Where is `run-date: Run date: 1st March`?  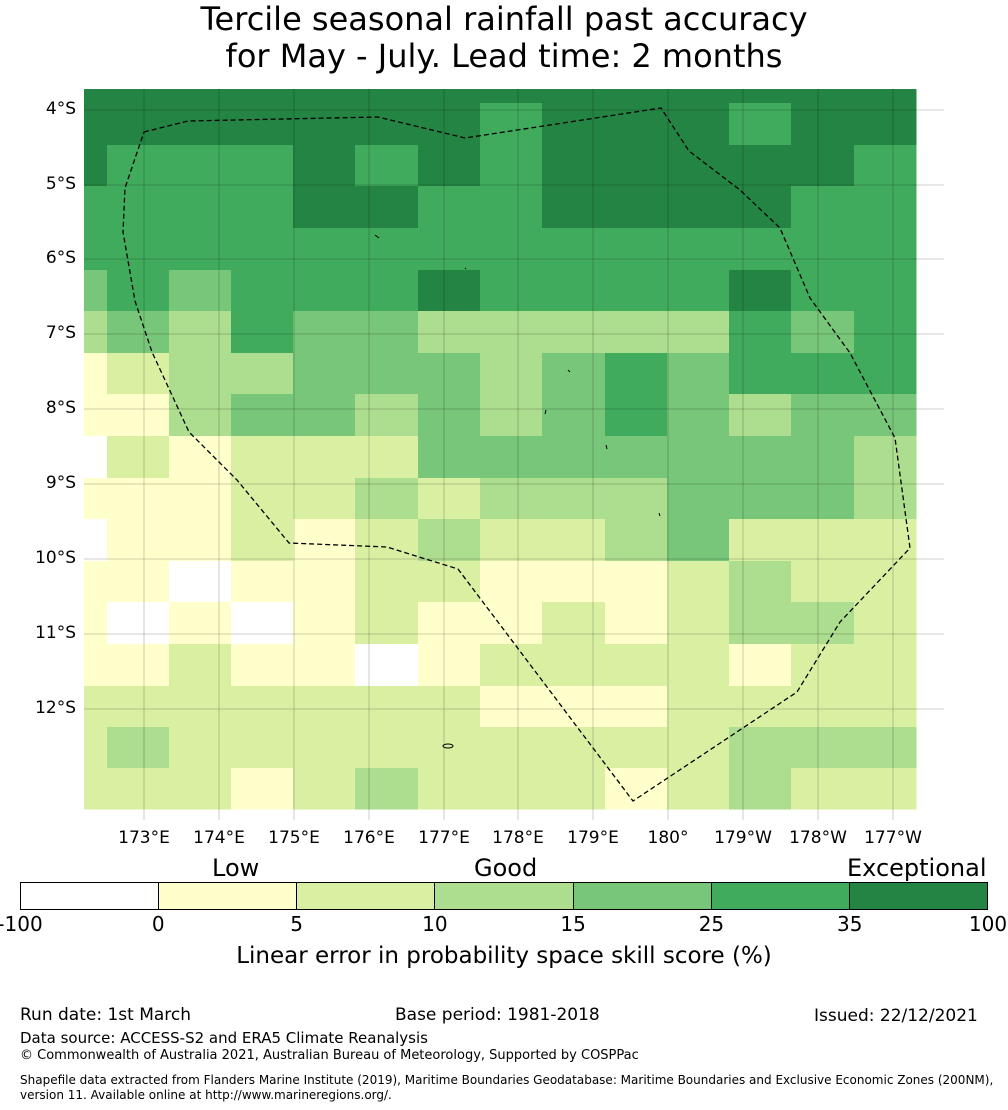 run-date: Run date: 1st March is located at coordinates (106, 1015).